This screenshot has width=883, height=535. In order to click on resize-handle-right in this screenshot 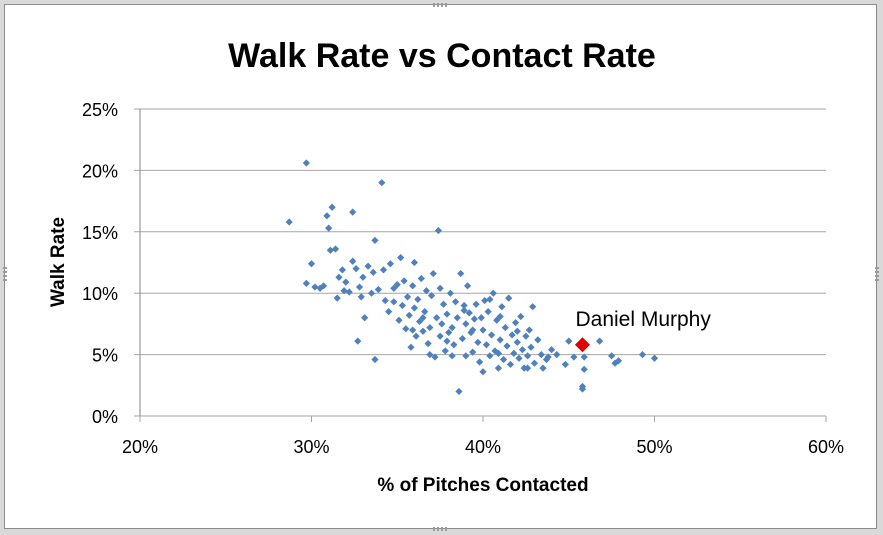, I will do `click(877, 273)`.